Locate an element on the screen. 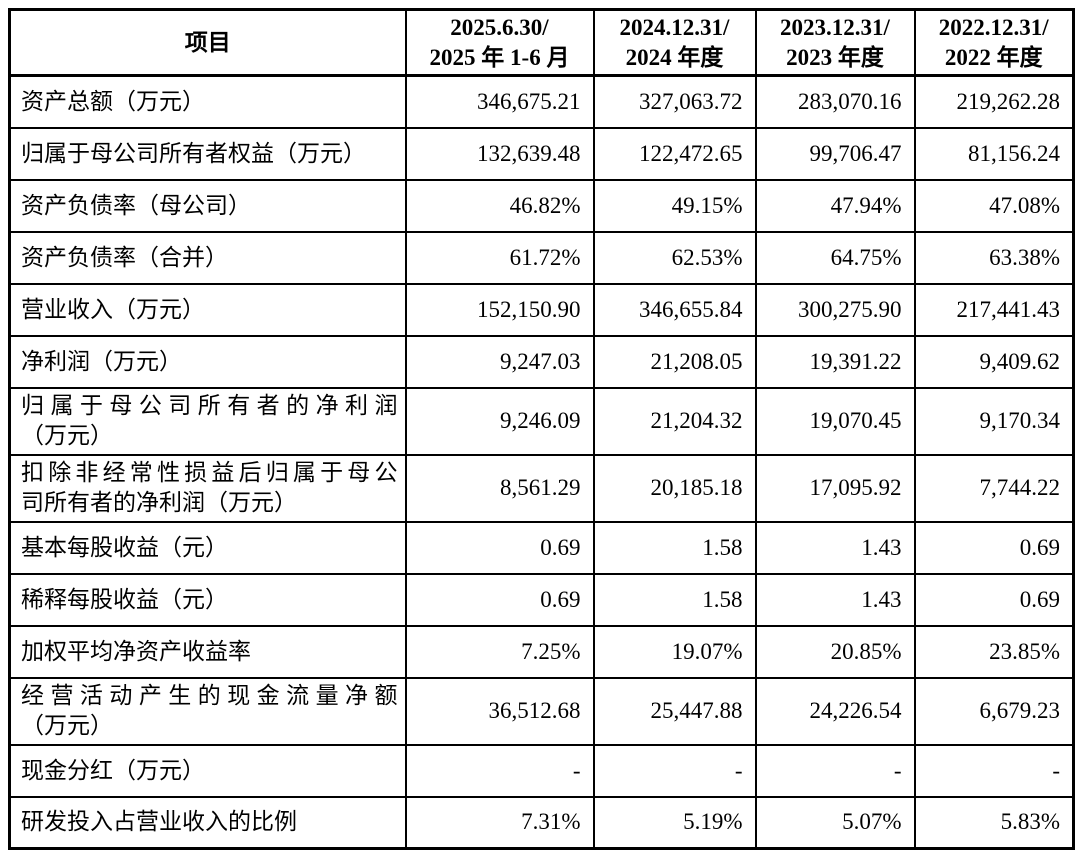 The image size is (1080, 850). table-row: 加权平均净资产收益率 7.25% 19.07% 20.85% 23.85% is located at coordinates (541, 651).